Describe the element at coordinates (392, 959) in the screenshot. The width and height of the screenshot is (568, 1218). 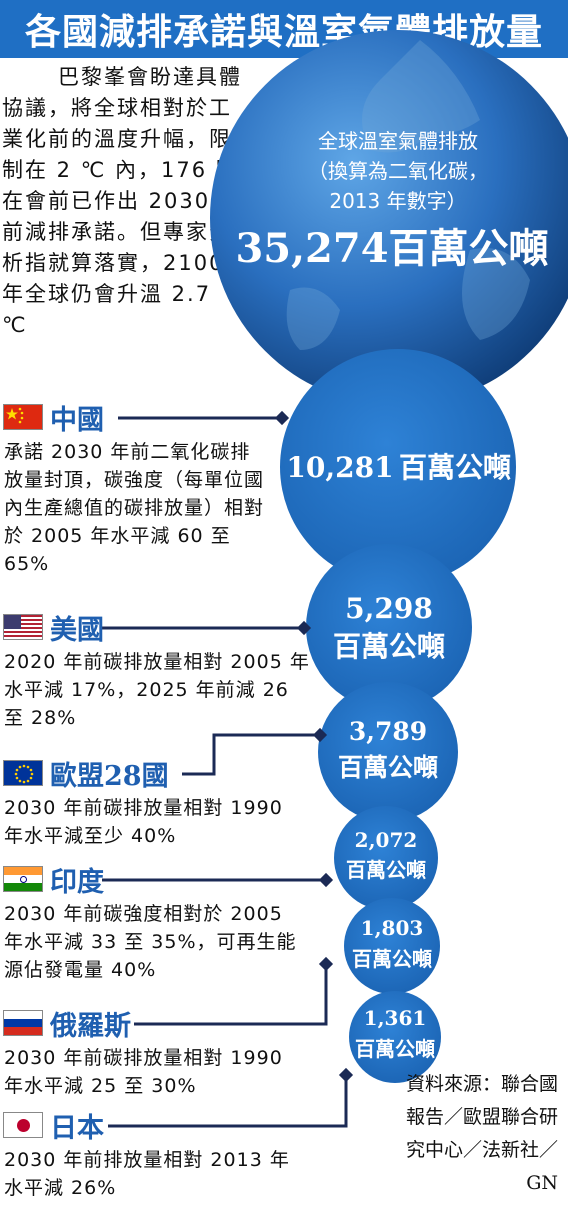
I see `russia-bubble-unit: 百萬公噸` at that location.